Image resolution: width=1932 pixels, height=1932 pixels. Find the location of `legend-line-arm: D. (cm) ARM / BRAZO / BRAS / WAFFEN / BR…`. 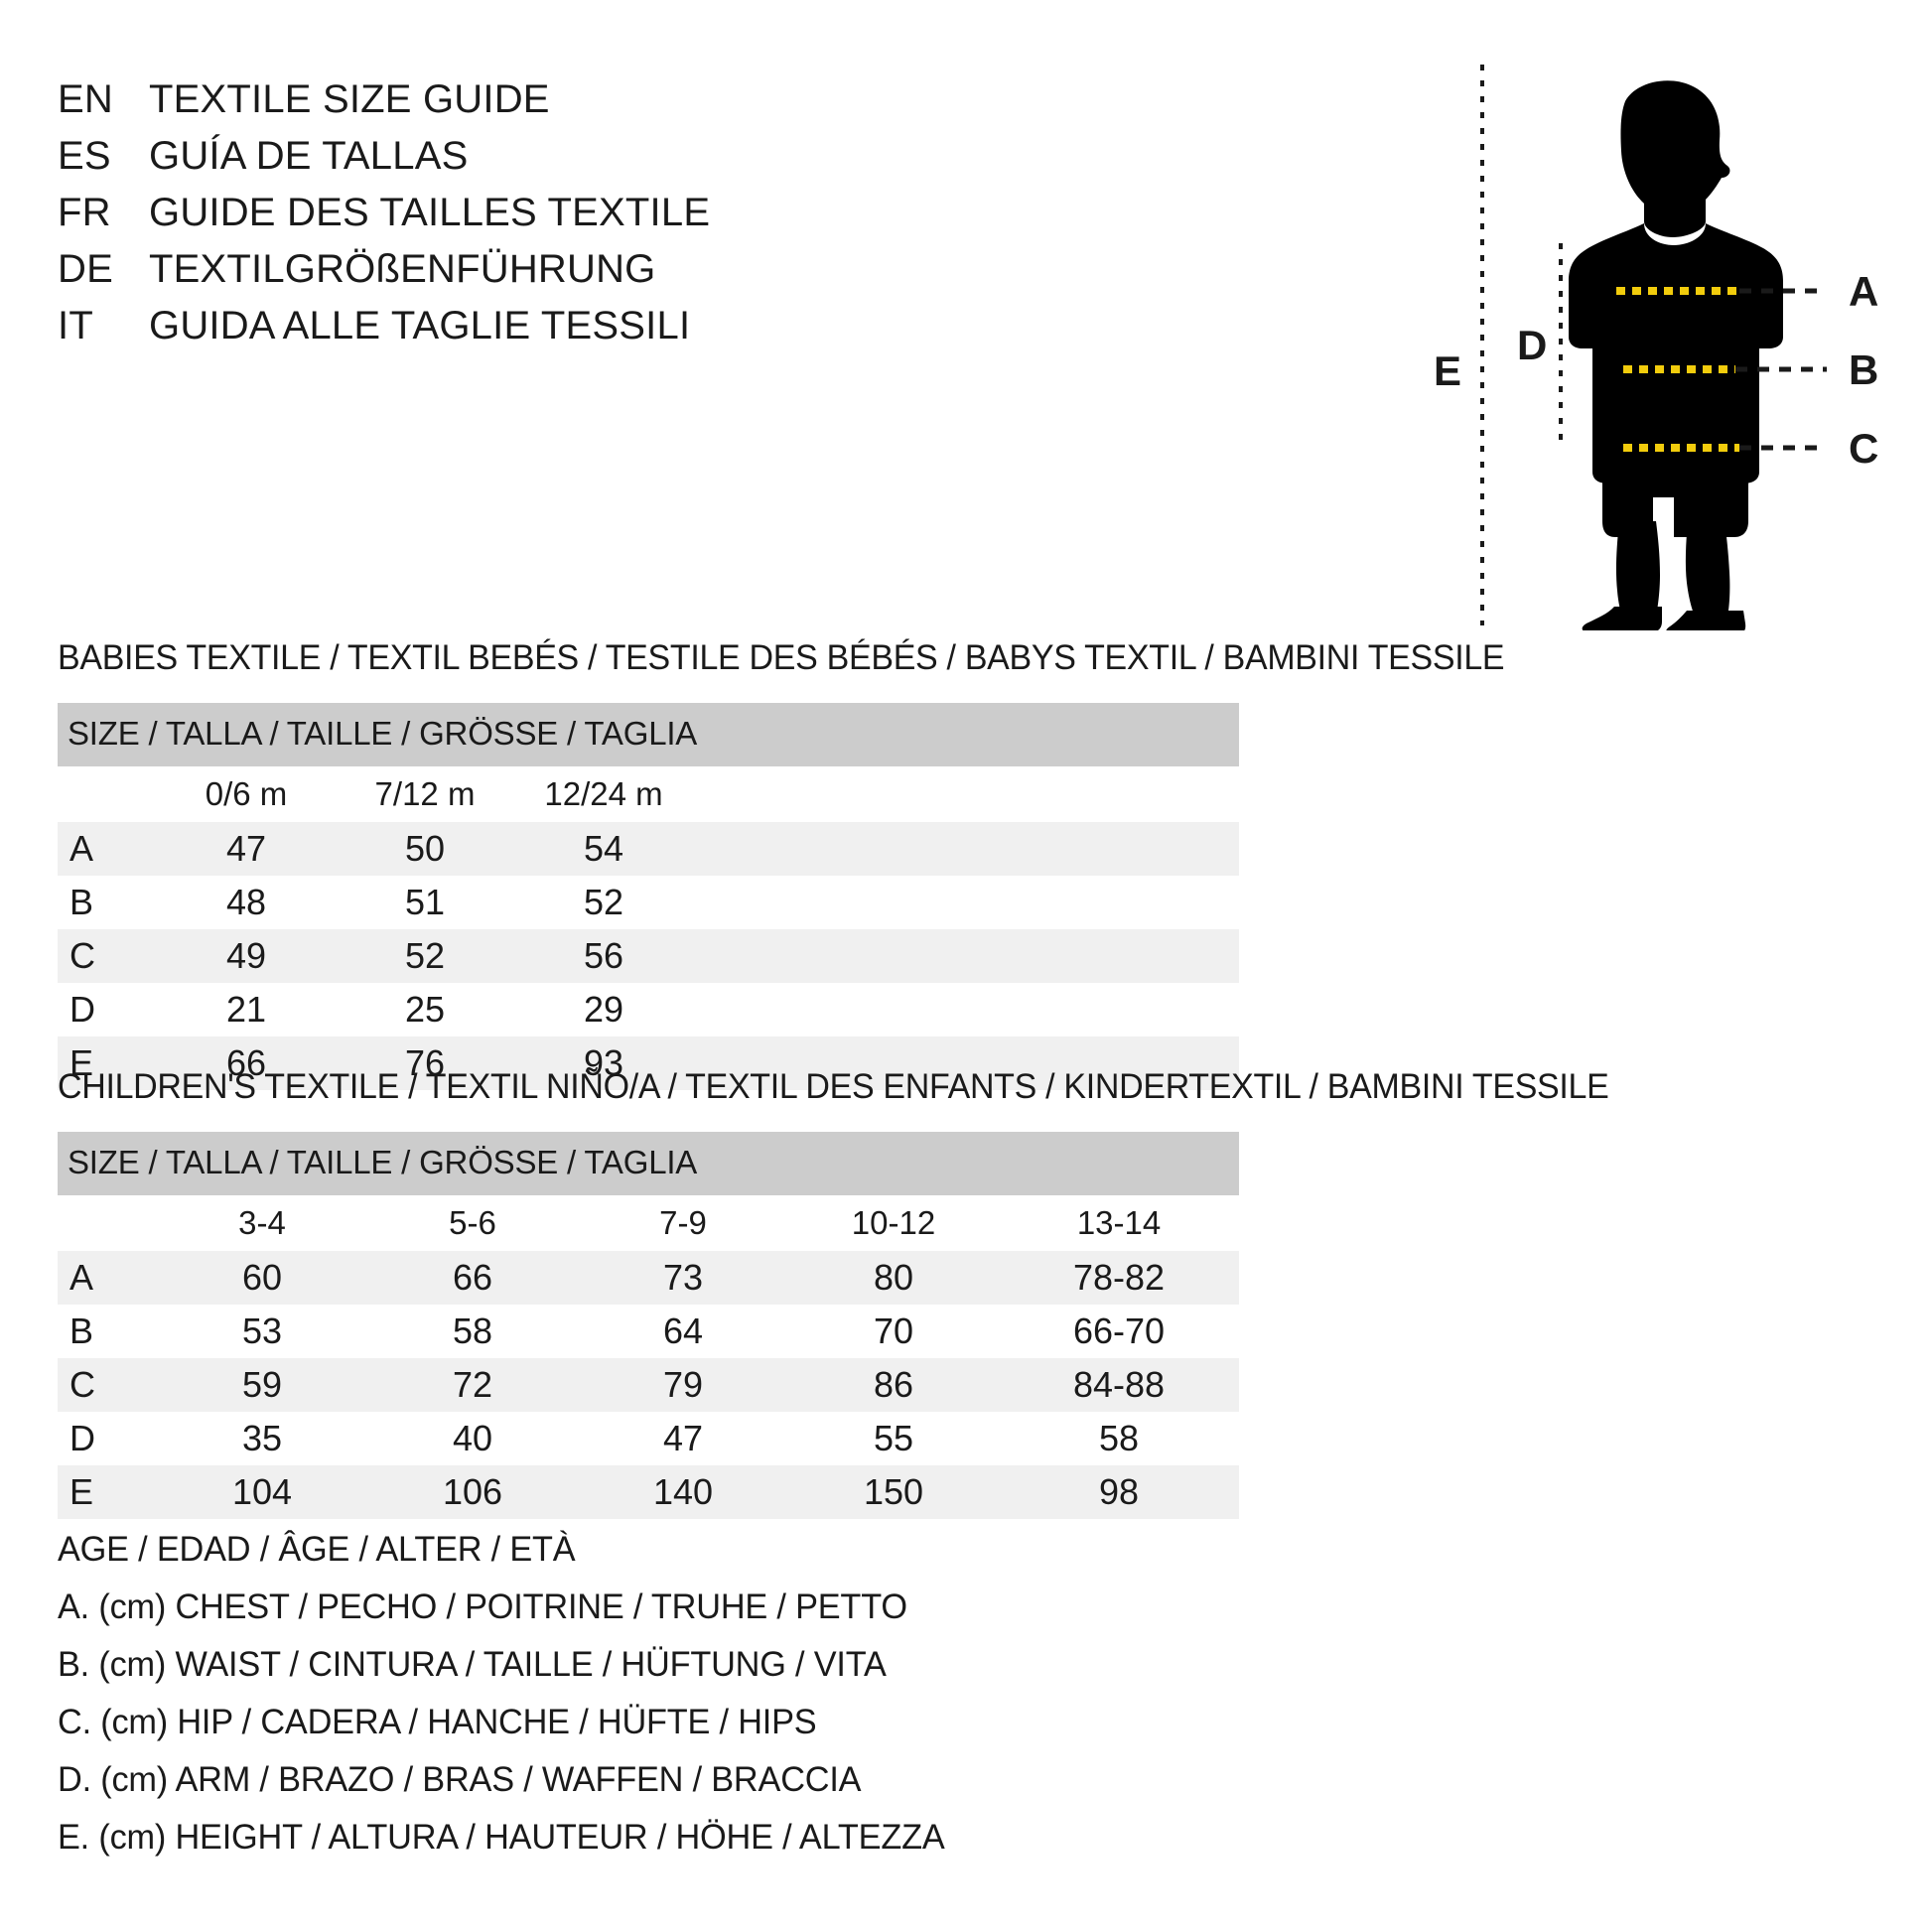

legend-line-arm: D. (cm) ARM / BRAZO / BRAS / WAFFEN / BR… is located at coordinates (460, 1780).